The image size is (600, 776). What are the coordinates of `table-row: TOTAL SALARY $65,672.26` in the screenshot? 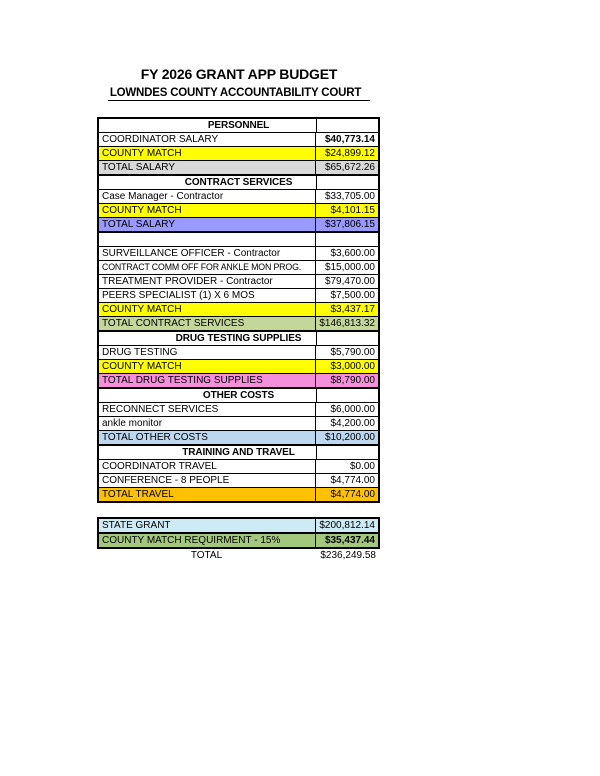 It's located at (238, 168).